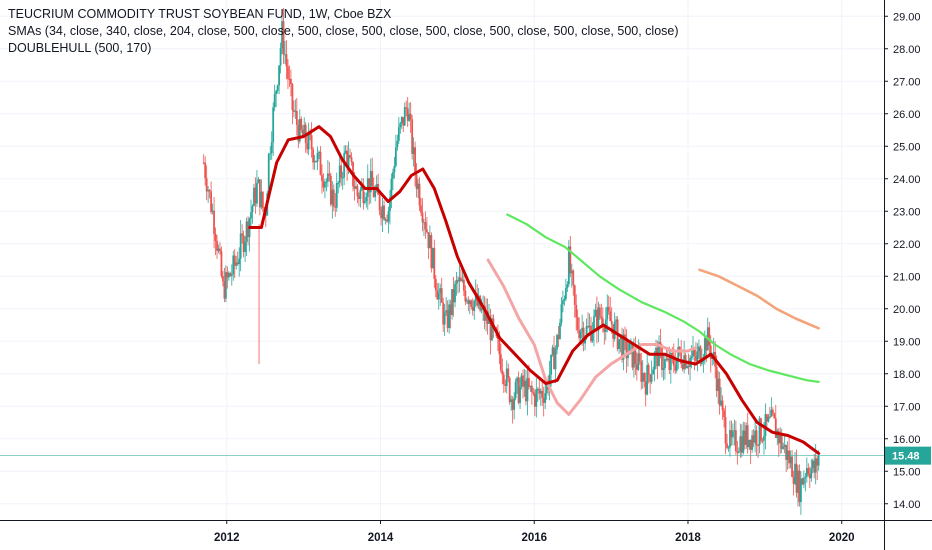 This screenshot has width=932, height=550. I want to click on x-tick-label: 2012, so click(227, 538).